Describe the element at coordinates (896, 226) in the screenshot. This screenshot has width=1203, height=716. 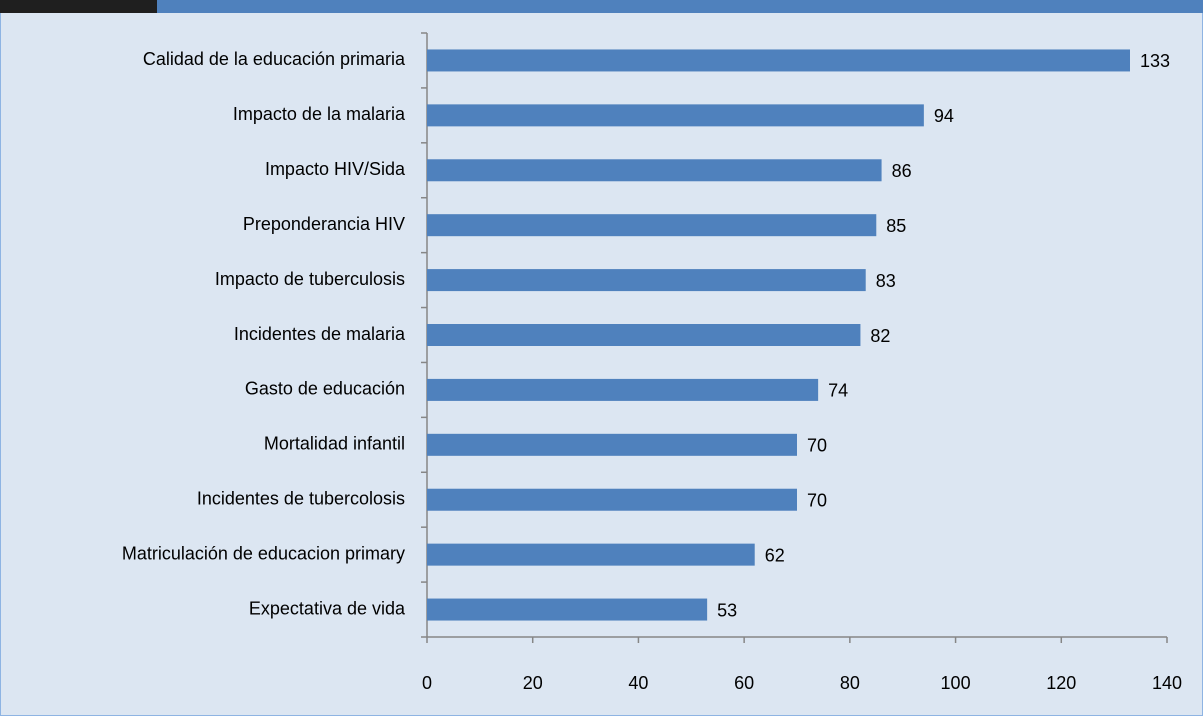
I see `value-label: 85` at that location.